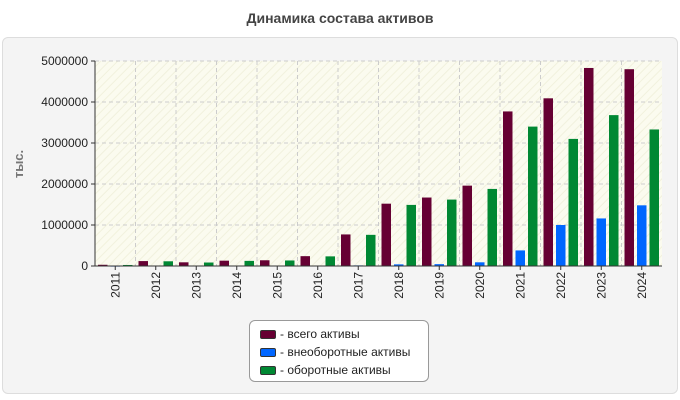  I want to click on y-tick-label: 2000000, so click(64, 184).